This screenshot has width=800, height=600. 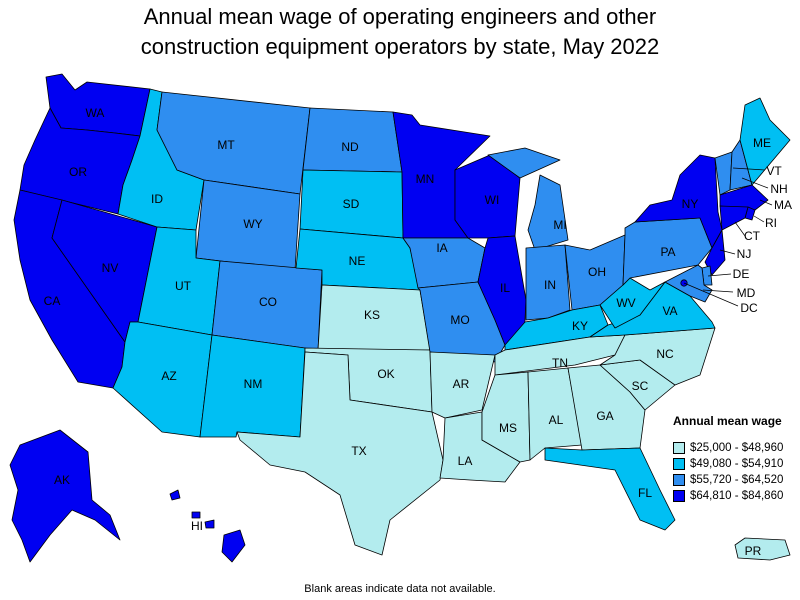 I want to click on legend-label: $55,720 - $64,520, so click(x=737, y=480).